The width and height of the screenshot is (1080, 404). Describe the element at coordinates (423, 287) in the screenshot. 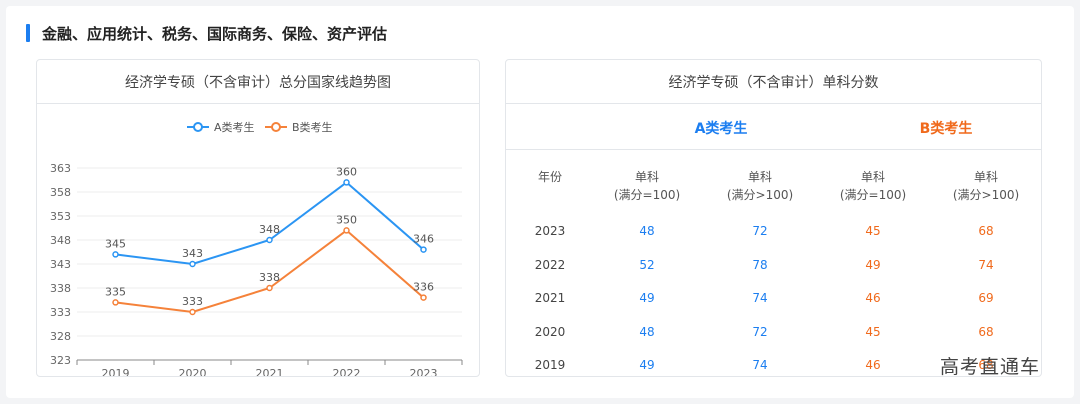

I see `data-label: 336` at that location.